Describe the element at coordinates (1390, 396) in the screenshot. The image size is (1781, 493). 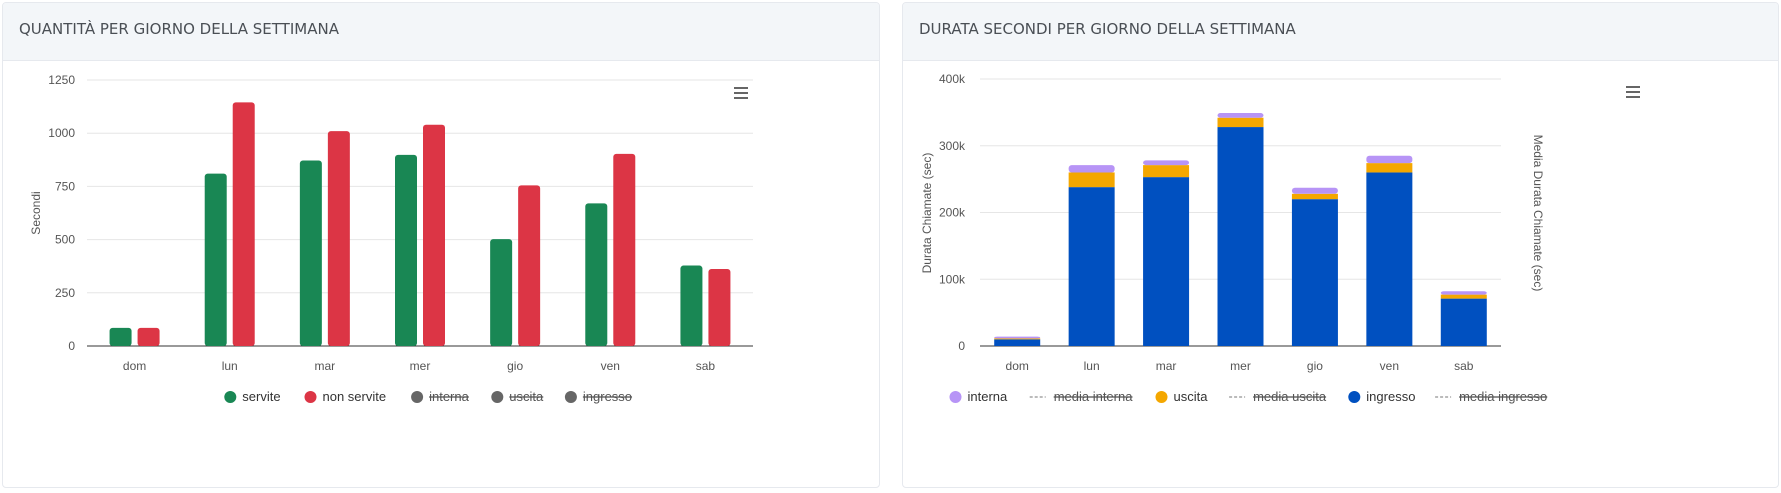
I see `legend-label: ingresso` at that location.